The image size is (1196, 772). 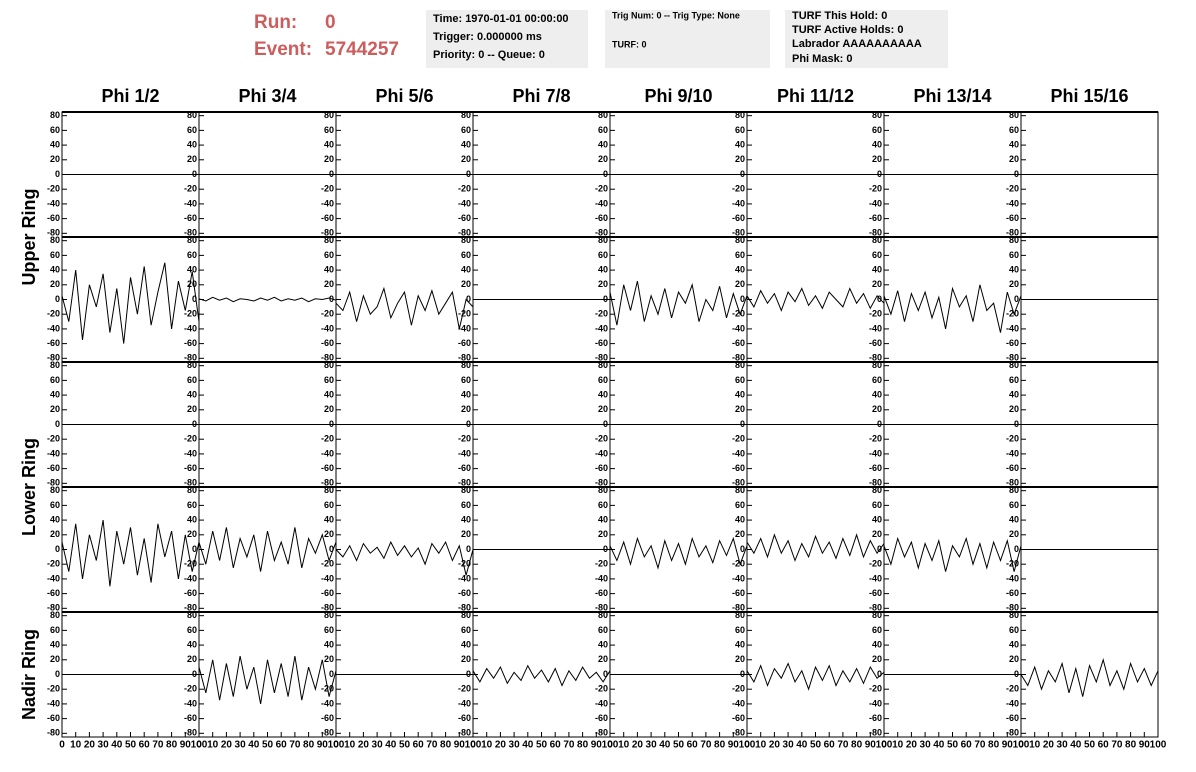 I want to click on info-text: Labrador AAAAAAAAAA, so click(x=857, y=44).